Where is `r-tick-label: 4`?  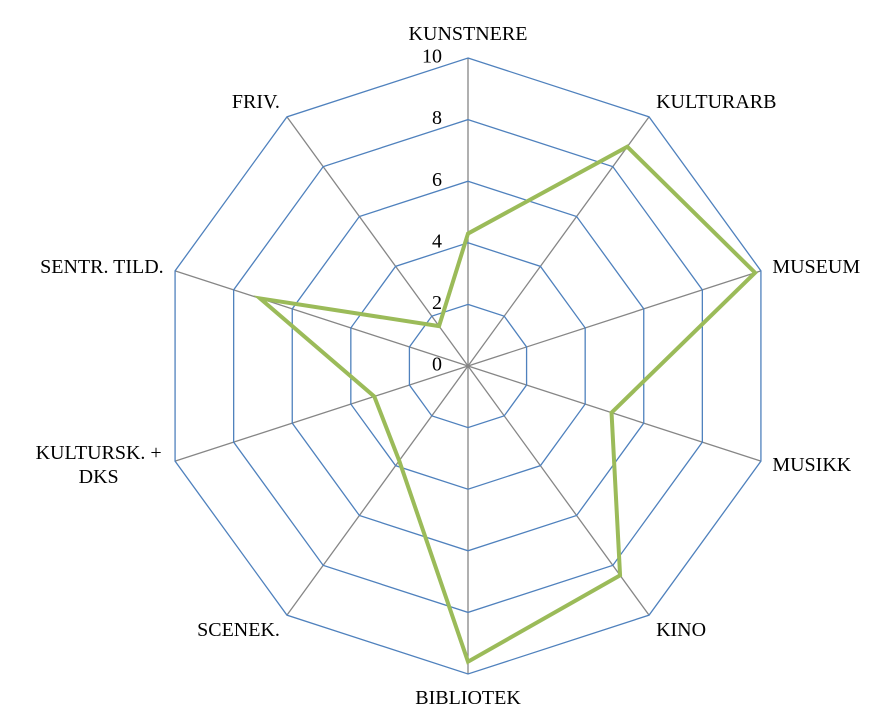
r-tick-label: 4 is located at coordinates (437, 241).